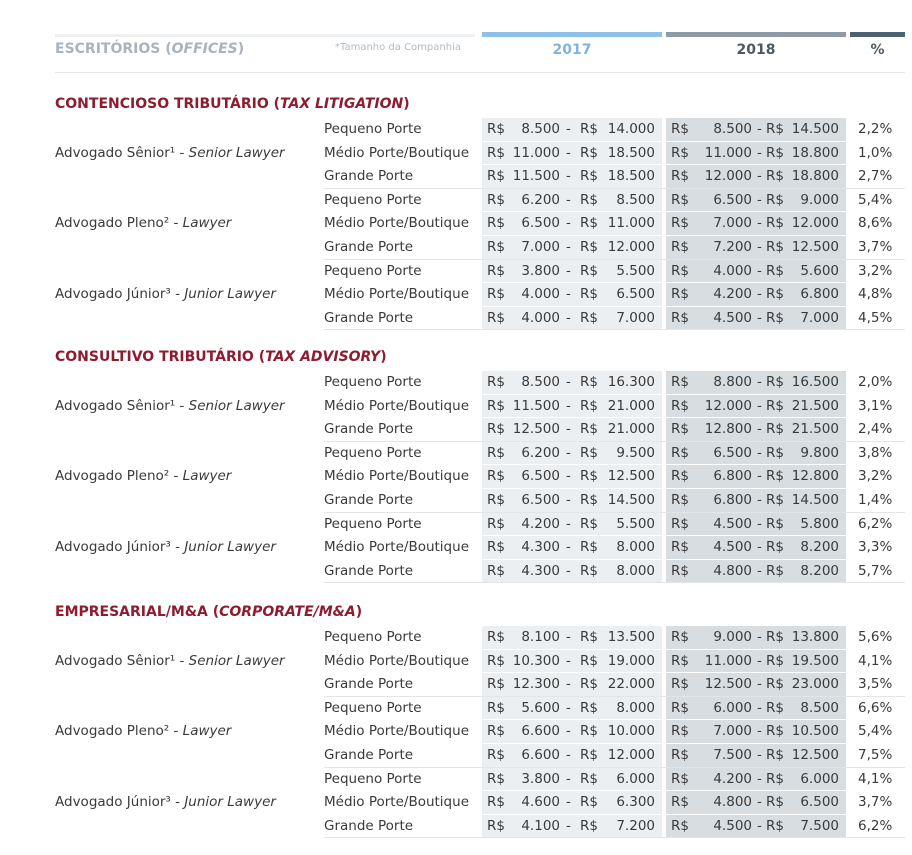 The height and width of the screenshot is (855, 912). What do you see at coordinates (732, 500) in the screenshot?
I see `value: 6.800` at bounding box center [732, 500].